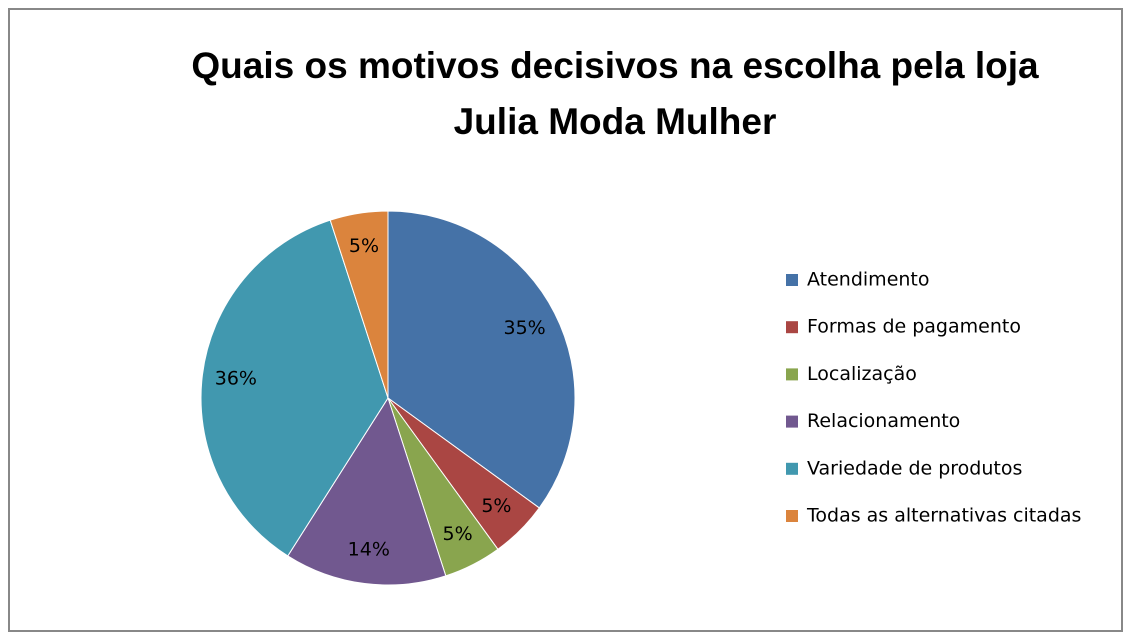 Image resolution: width=1125 pixels, height=634 pixels. I want to click on legend-label: Todas as alternativas citadas, so click(943, 516).